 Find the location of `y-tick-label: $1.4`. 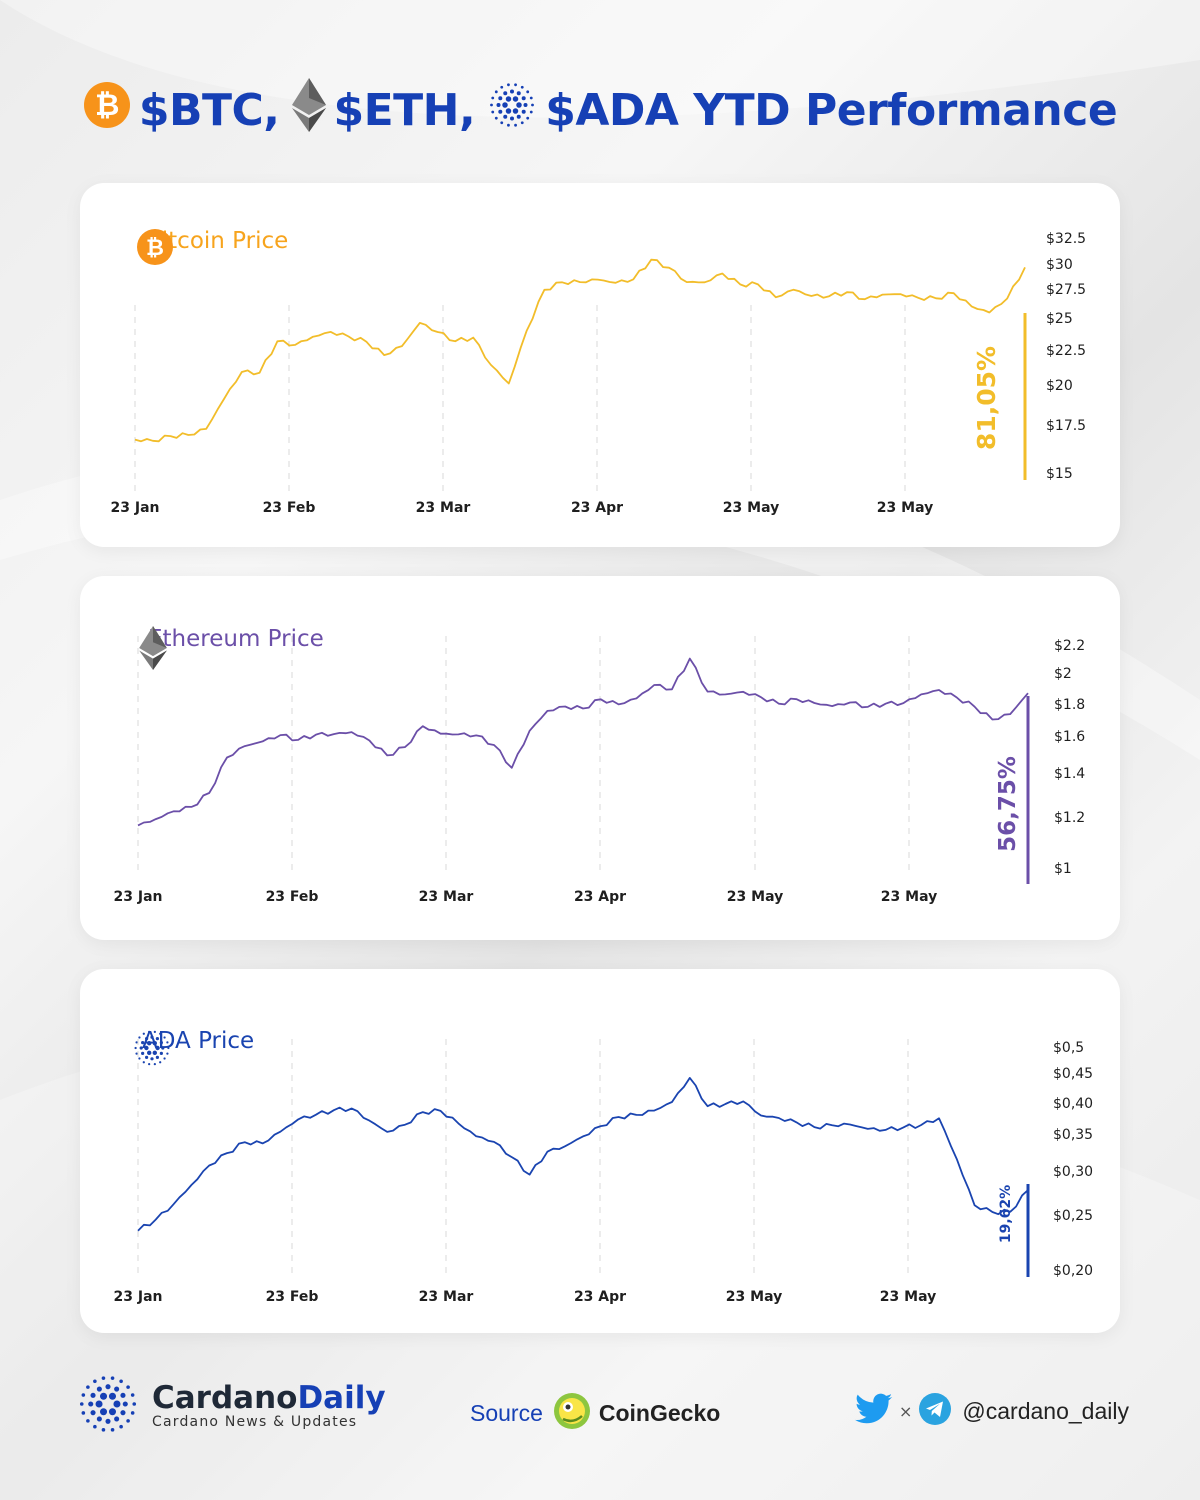

y-tick-label: $1.4 is located at coordinates (1069, 774).